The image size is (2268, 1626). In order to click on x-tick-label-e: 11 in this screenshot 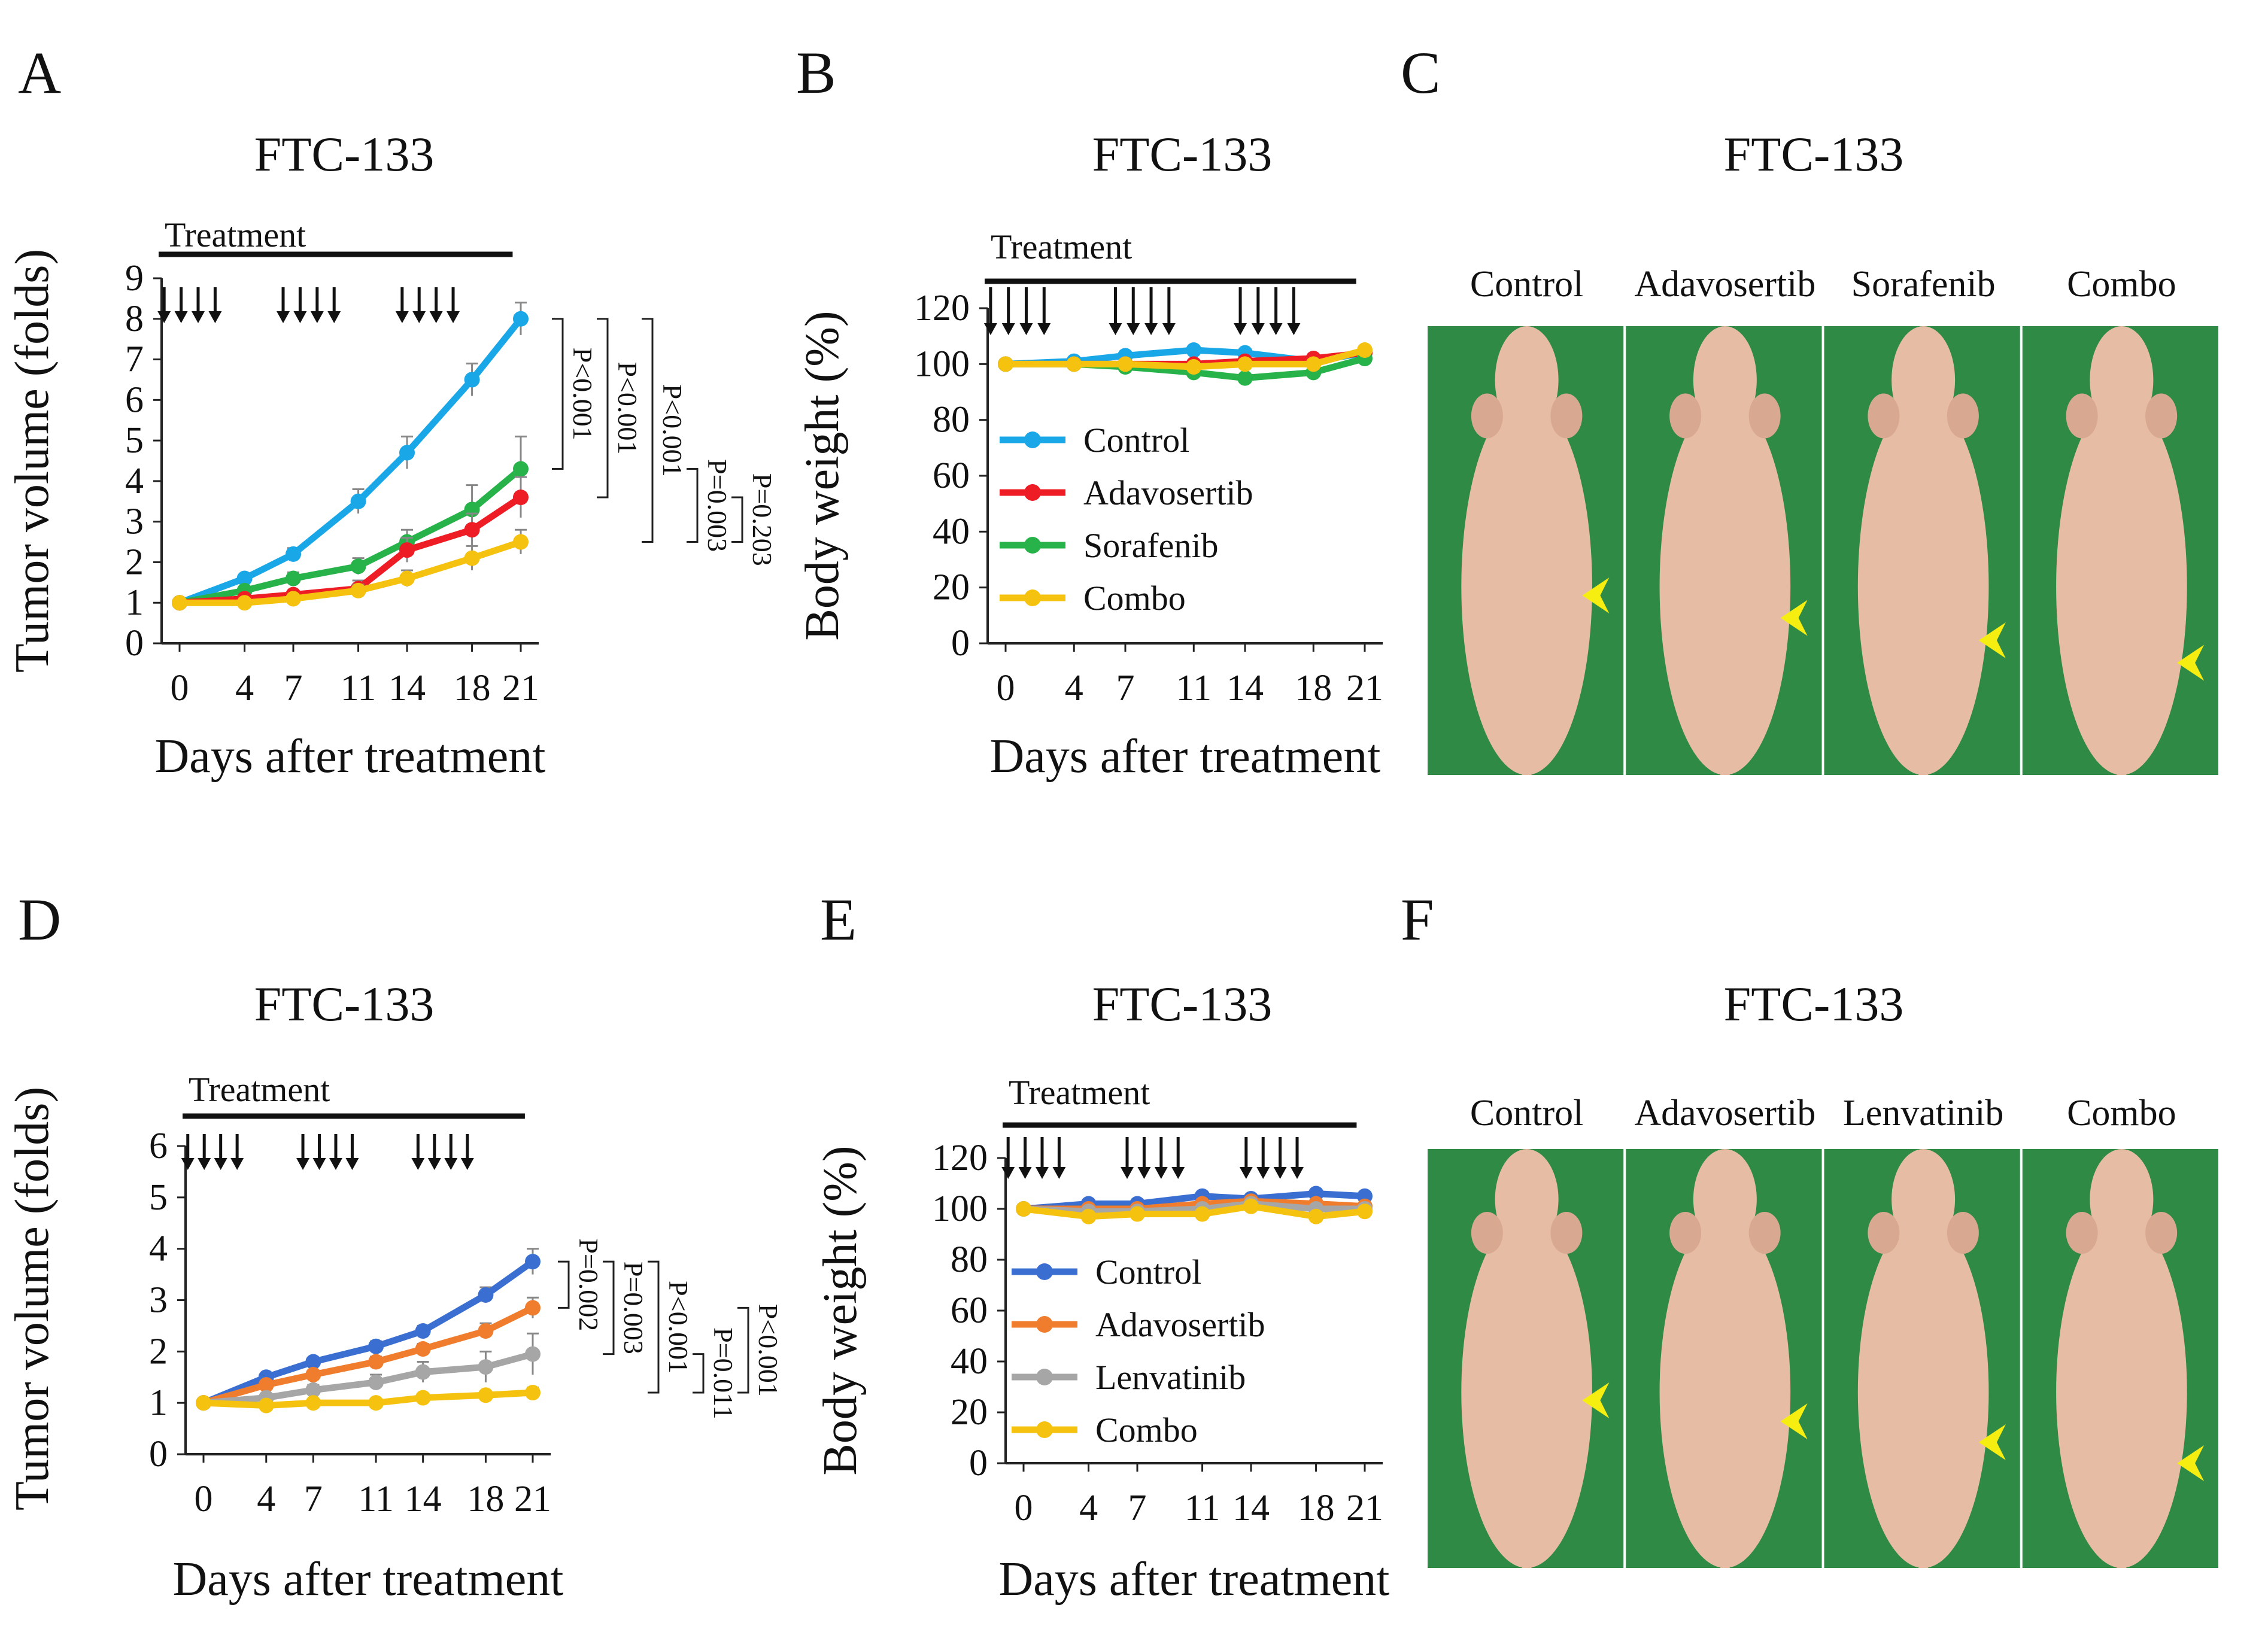, I will do `click(1202, 1508)`.